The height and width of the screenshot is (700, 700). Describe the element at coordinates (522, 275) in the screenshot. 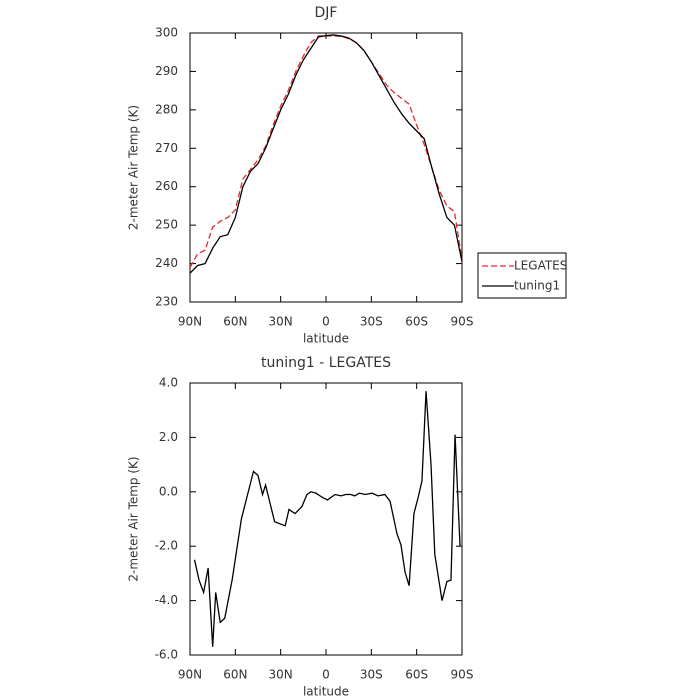

I see `legend-box` at that location.